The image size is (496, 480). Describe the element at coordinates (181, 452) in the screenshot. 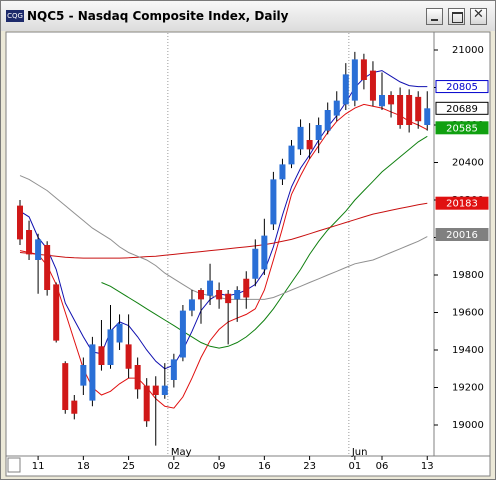

I see `month-label: May` at that location.